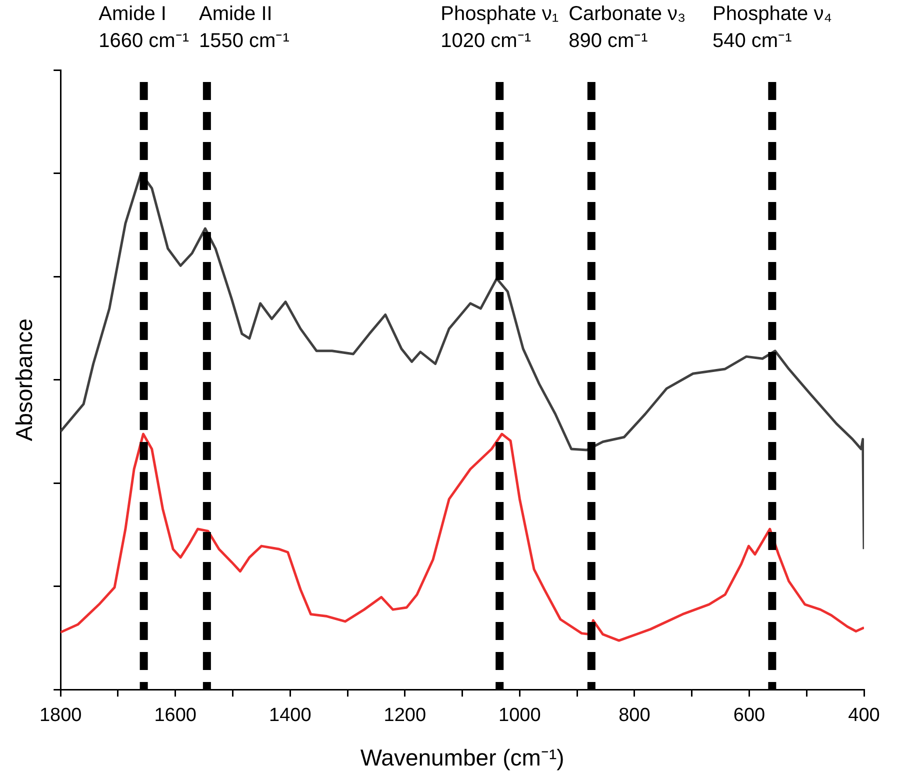 This screenshot has height=781, width=914. I want to click on x-tick-label: 1600, so click(175, 715).